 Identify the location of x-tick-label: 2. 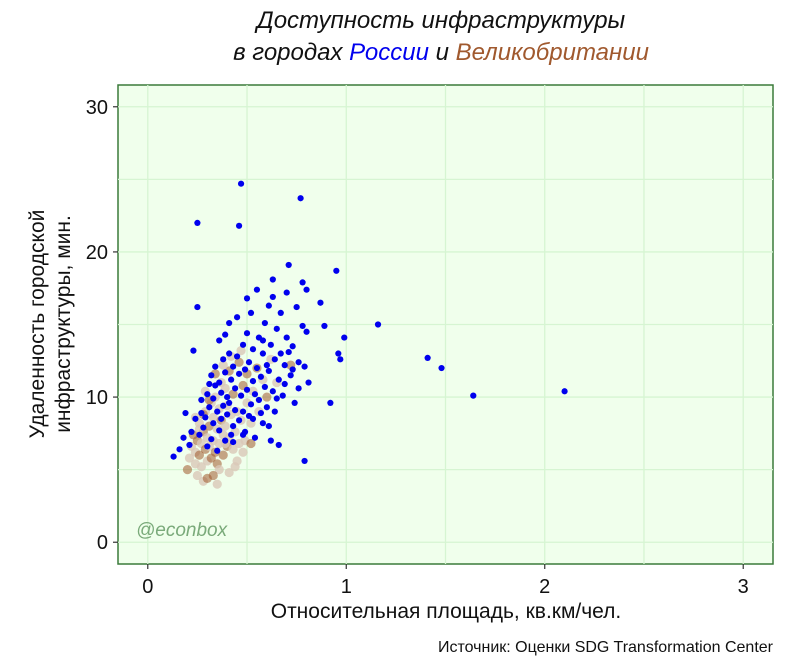
(544, 587).